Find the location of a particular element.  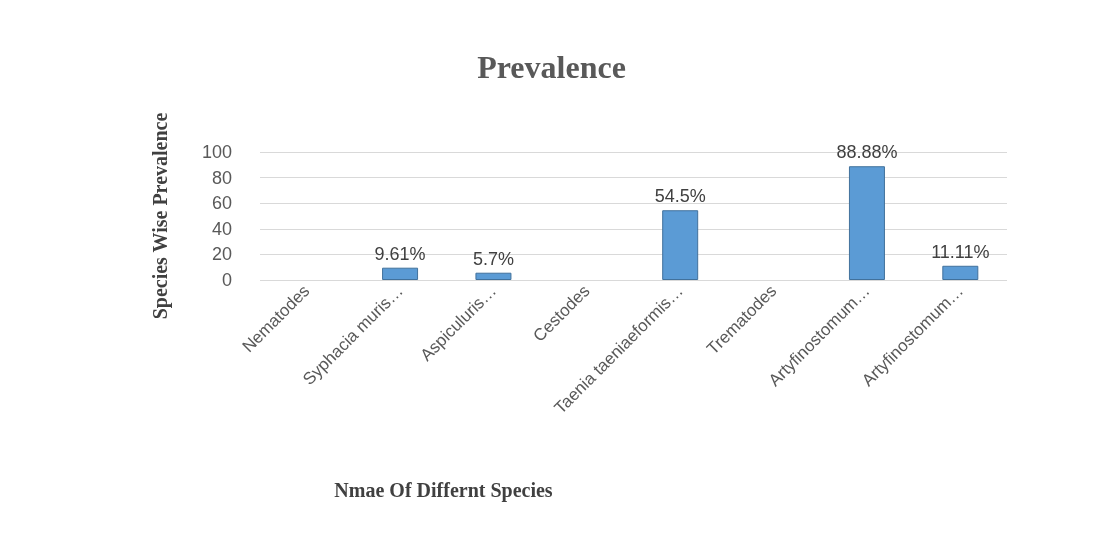

y-tick-label: 20 is located at coordinates (221, 254).